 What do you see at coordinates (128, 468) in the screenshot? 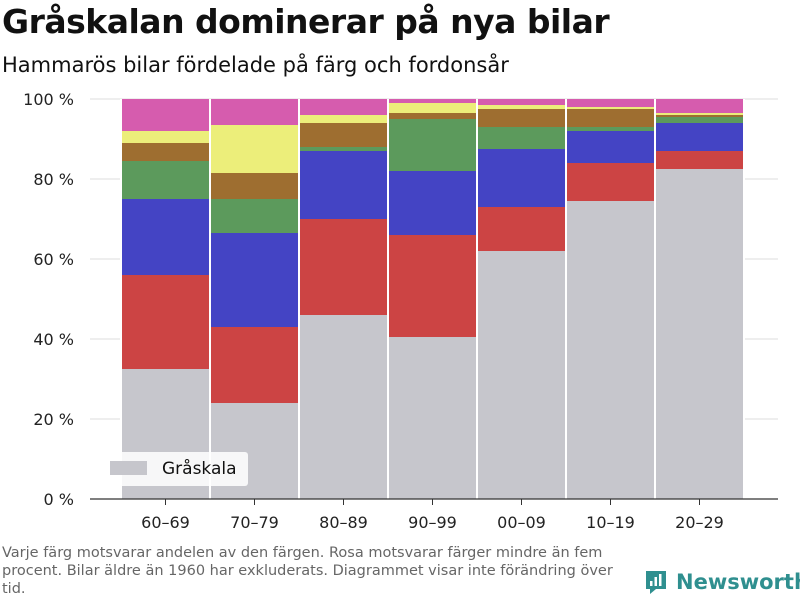
I see `legend-swatch-graskala` at bounding box center [128, 468].